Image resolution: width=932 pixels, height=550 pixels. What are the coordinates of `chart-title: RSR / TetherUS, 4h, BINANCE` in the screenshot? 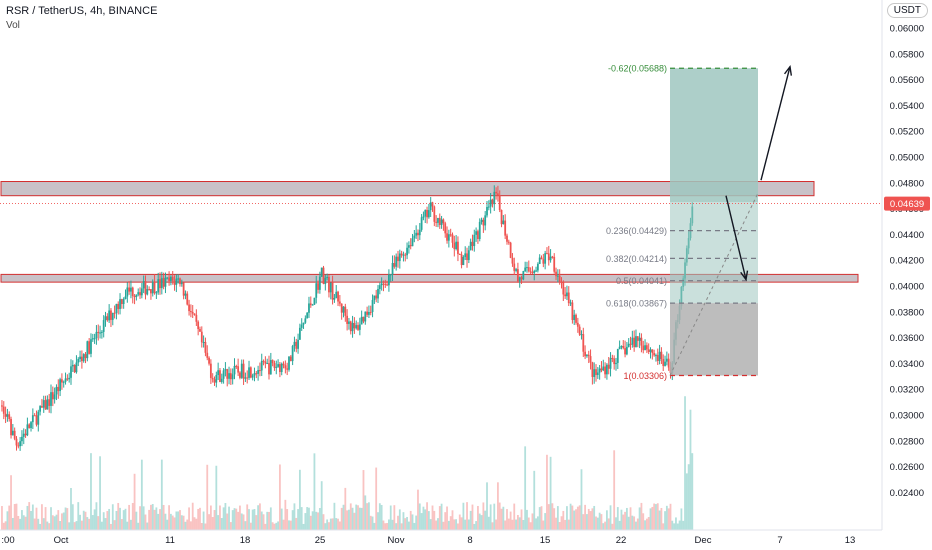 It's located at (82, 11).